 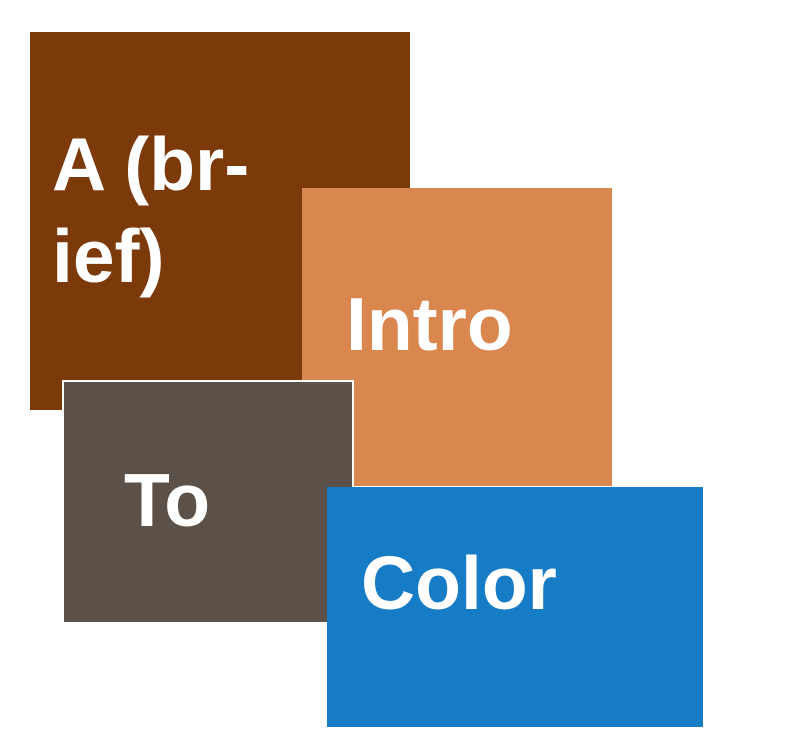 I want to click on title-text-intro: Intro, so click(x=429, y=324).